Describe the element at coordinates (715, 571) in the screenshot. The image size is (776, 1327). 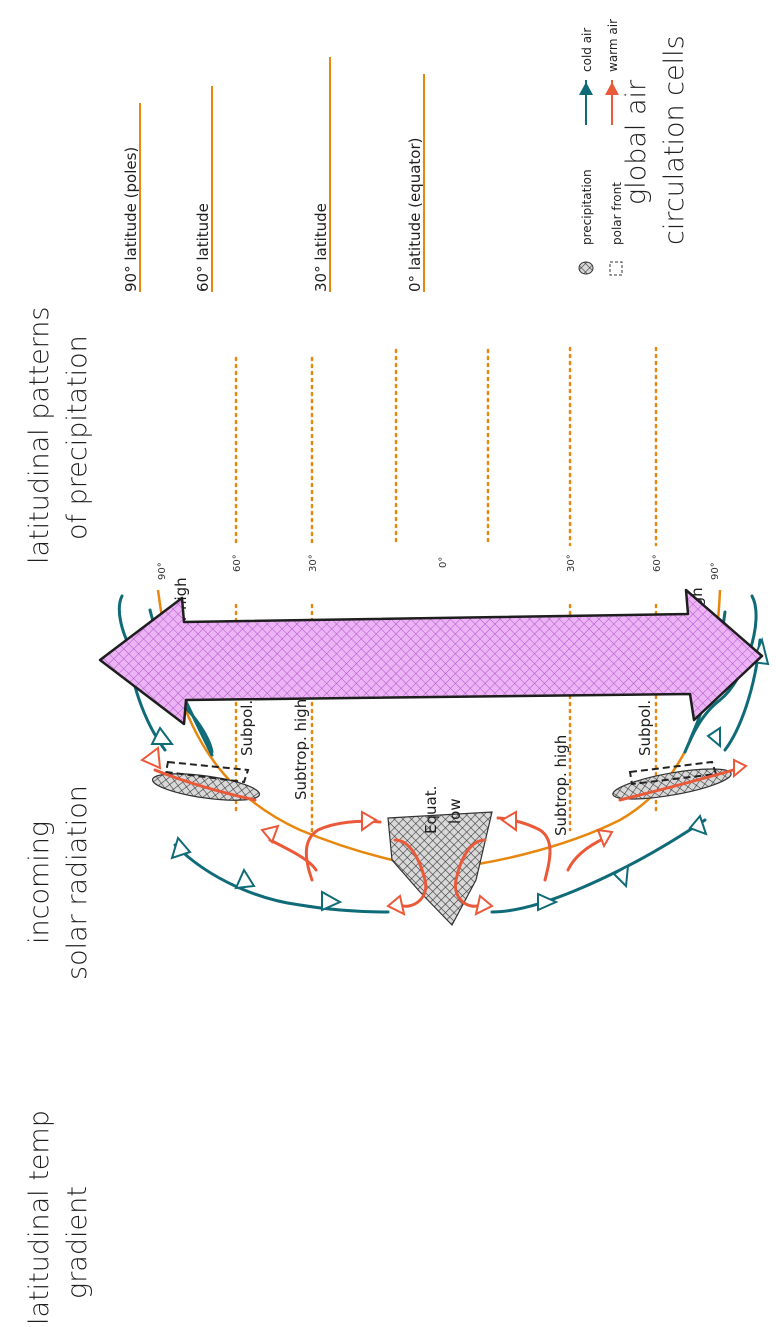
I see `tick-s90: 90°` at that location.